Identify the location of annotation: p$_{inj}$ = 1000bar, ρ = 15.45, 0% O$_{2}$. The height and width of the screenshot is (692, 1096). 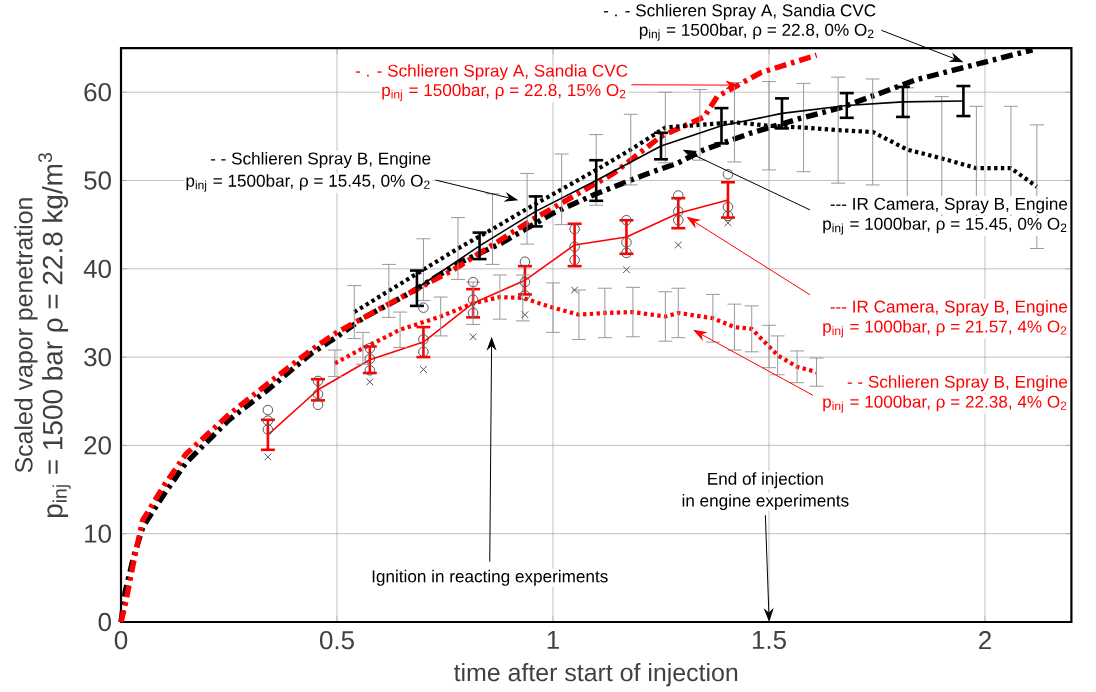
(945, 226).